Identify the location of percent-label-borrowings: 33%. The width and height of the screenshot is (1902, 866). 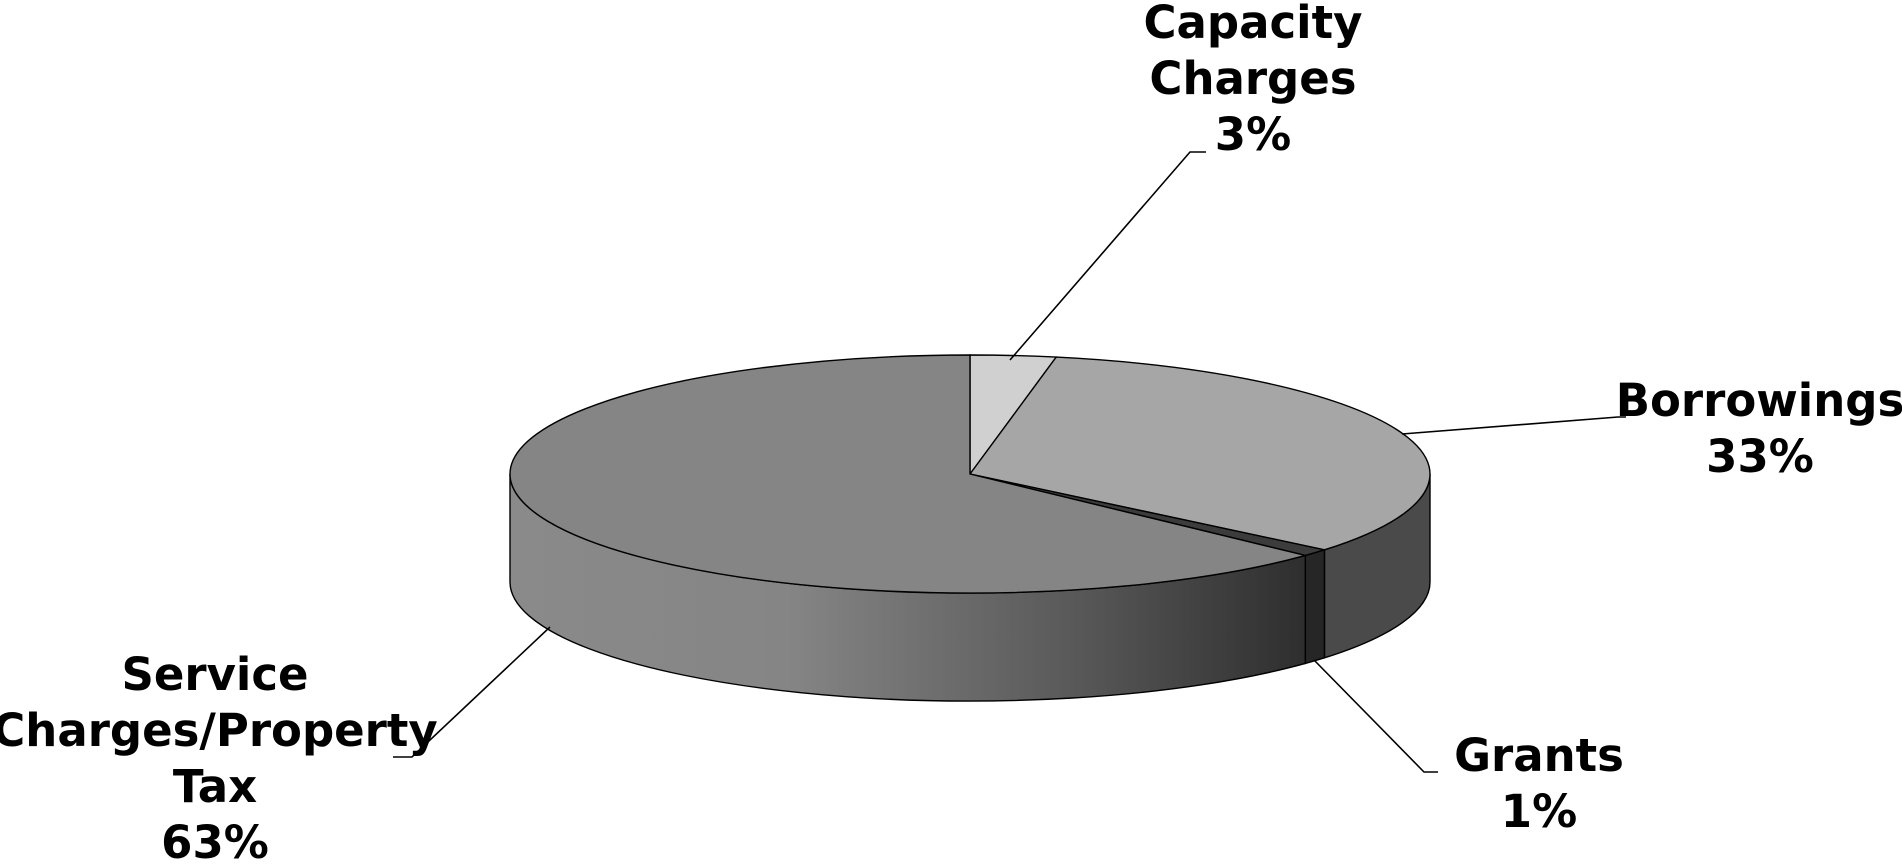
(1760, 456).